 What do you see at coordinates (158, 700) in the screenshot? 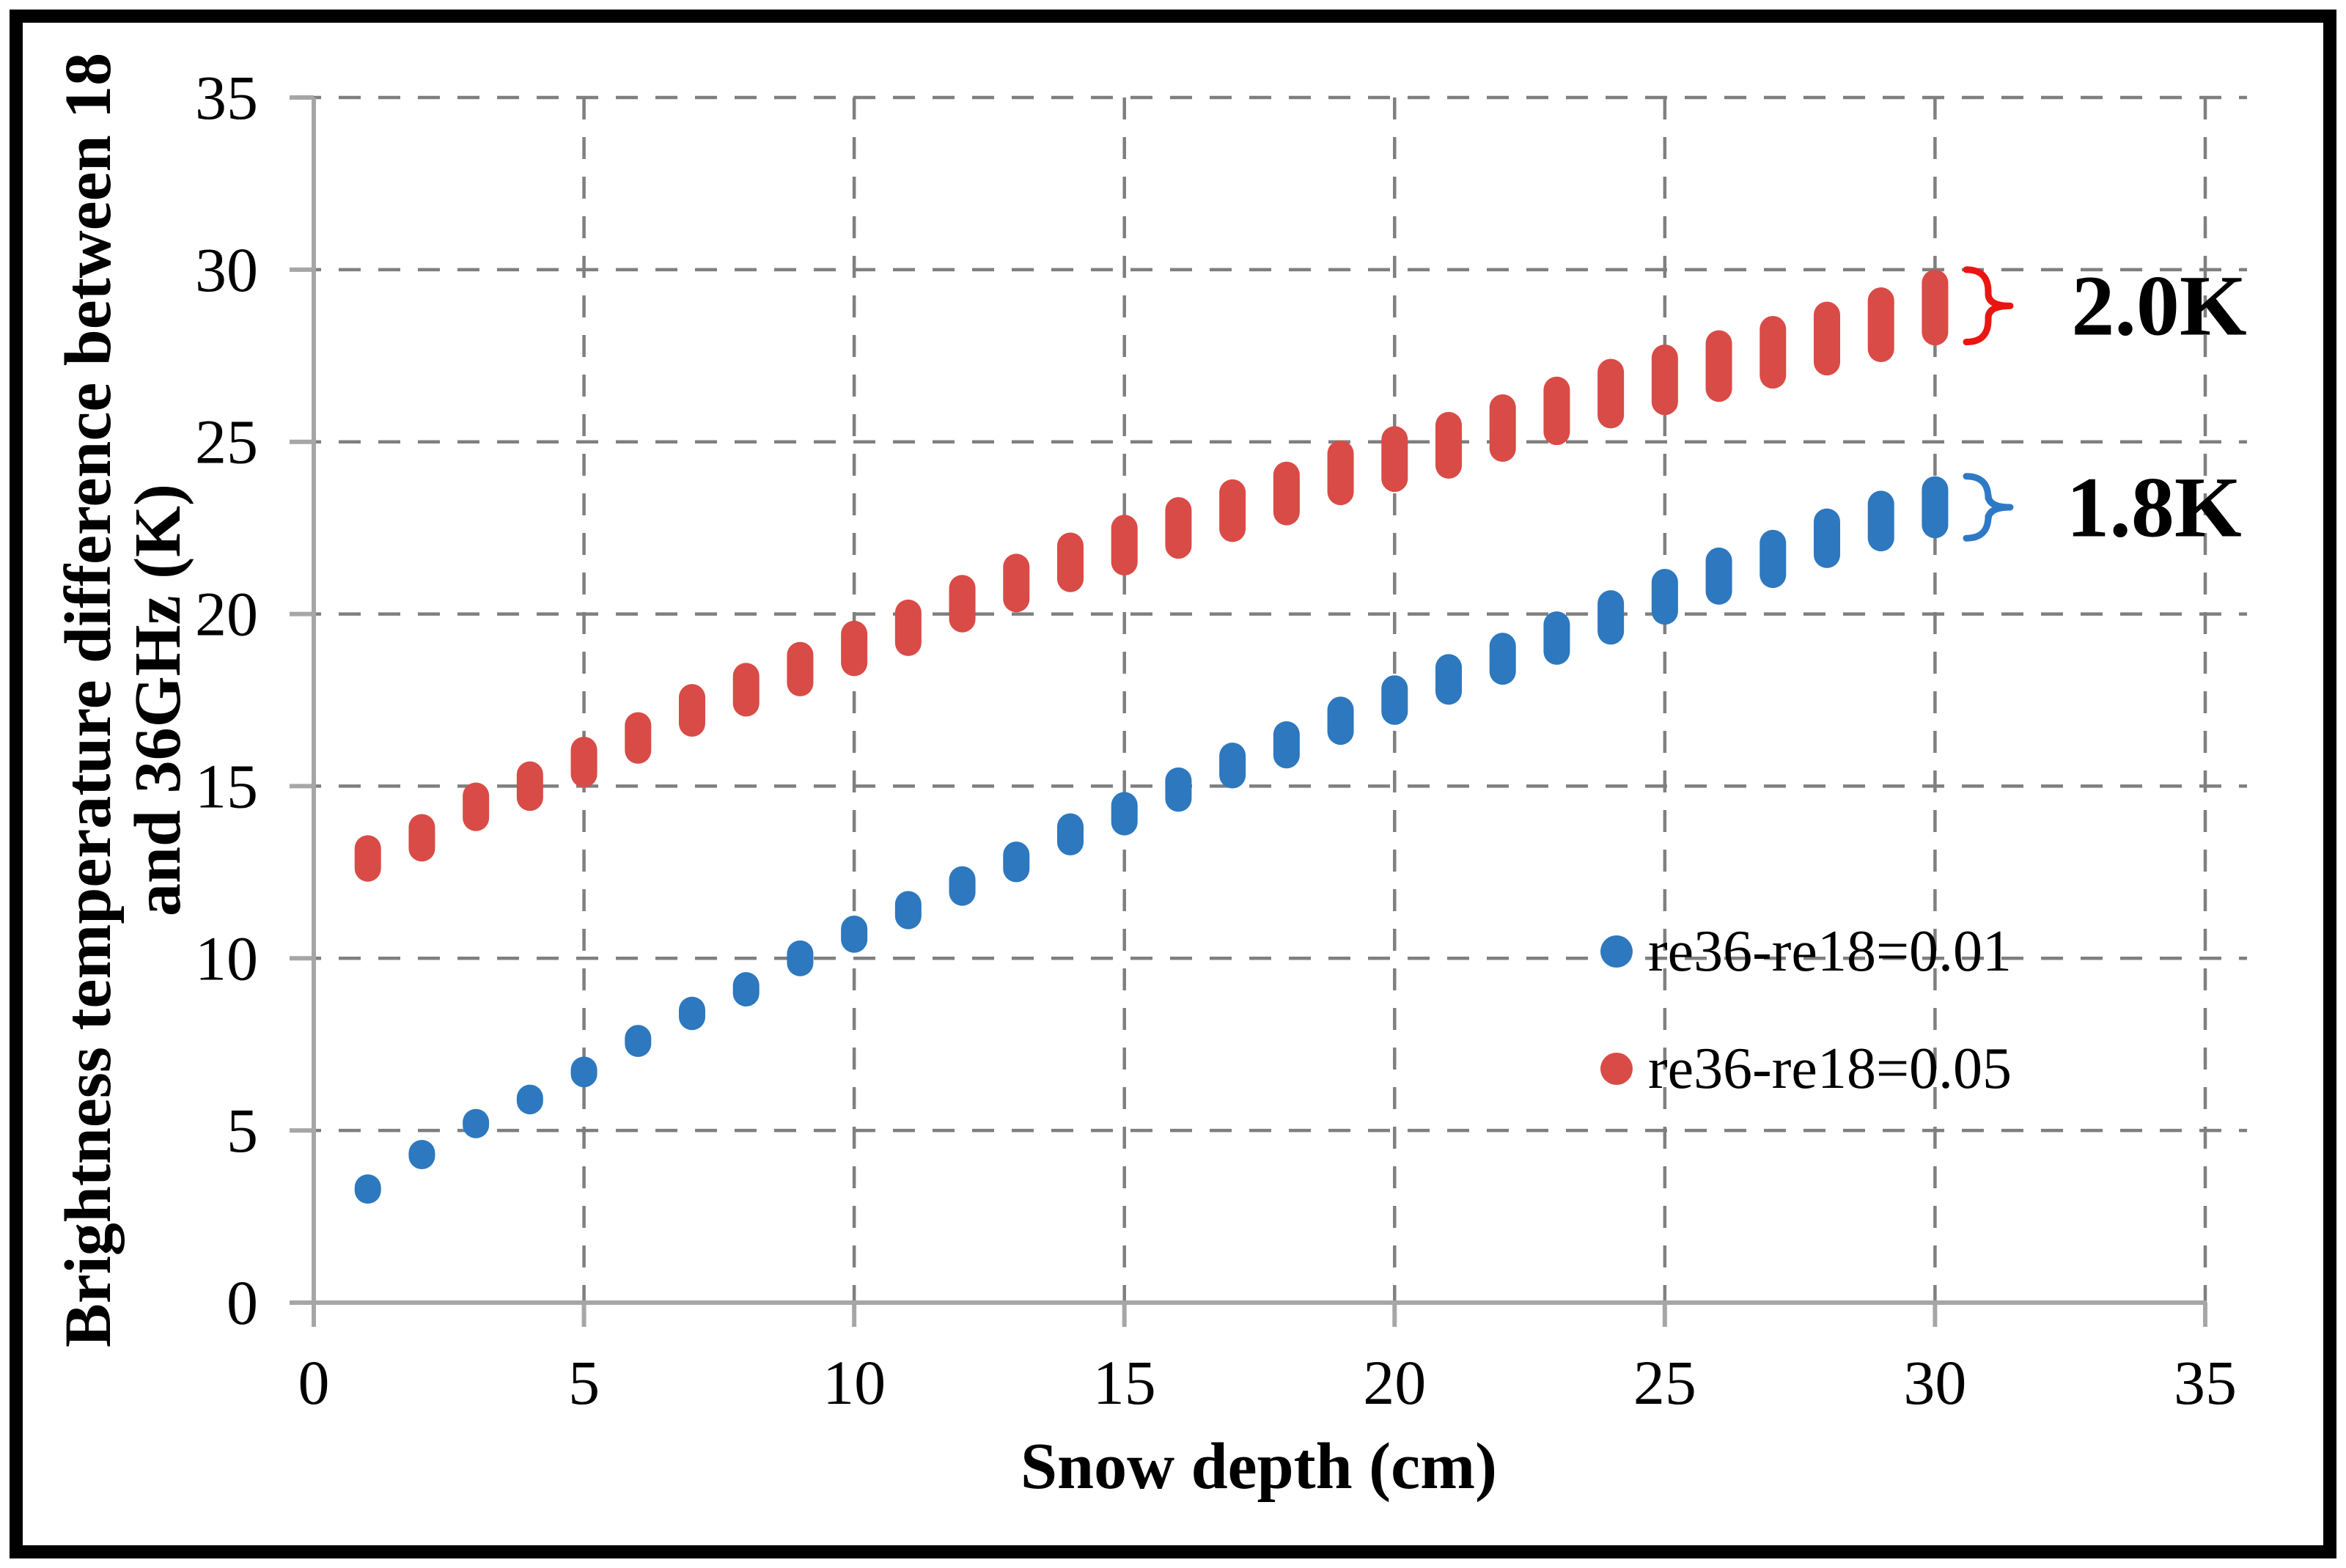
I see `y-axis-title-line2: and 36GHz (K)` at bounding box center [158, 700].